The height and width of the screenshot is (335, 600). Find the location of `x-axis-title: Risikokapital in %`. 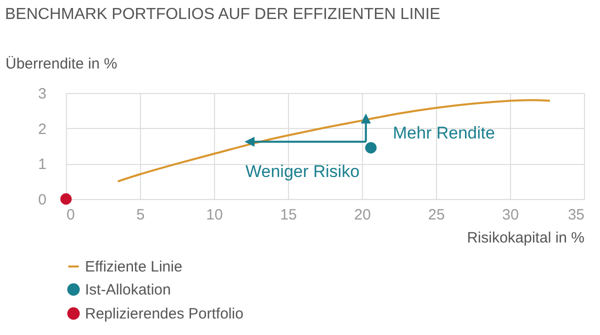

x-axis-title: Risikokapital in % is located at coordinates (525, 238).